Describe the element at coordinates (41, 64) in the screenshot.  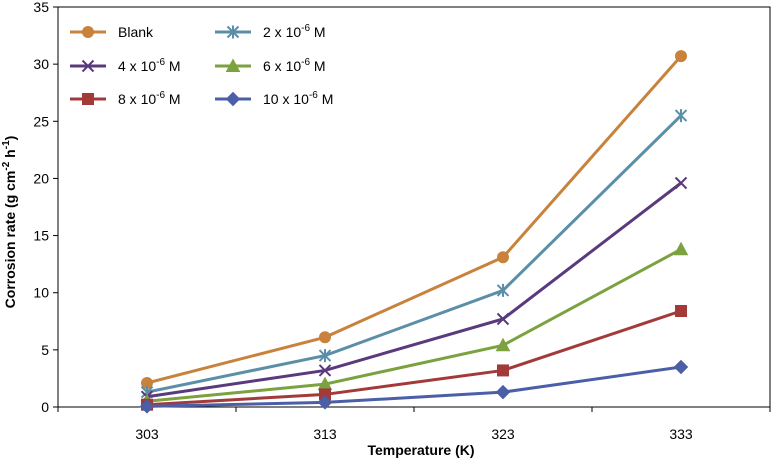
I see `y-tick-label: 30` at that location.